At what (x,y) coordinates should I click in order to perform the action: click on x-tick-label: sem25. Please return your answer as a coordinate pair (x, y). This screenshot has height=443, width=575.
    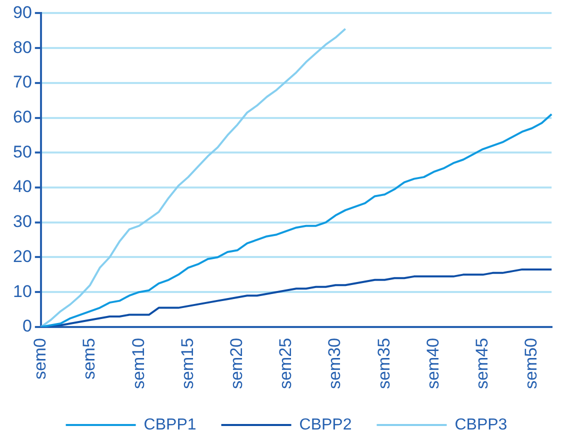
    Looking at the image, I should click on (286, 364).